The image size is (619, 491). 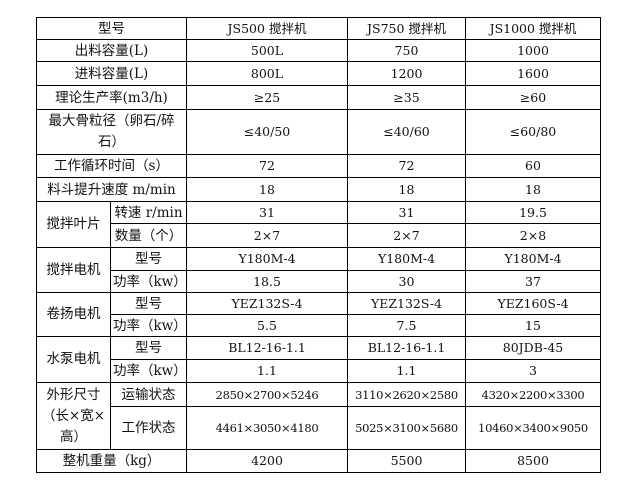 What do you see at coordinates (406, 50) in the screenshot?
I see `table-cell: 750` at bounding box center [406, 50].